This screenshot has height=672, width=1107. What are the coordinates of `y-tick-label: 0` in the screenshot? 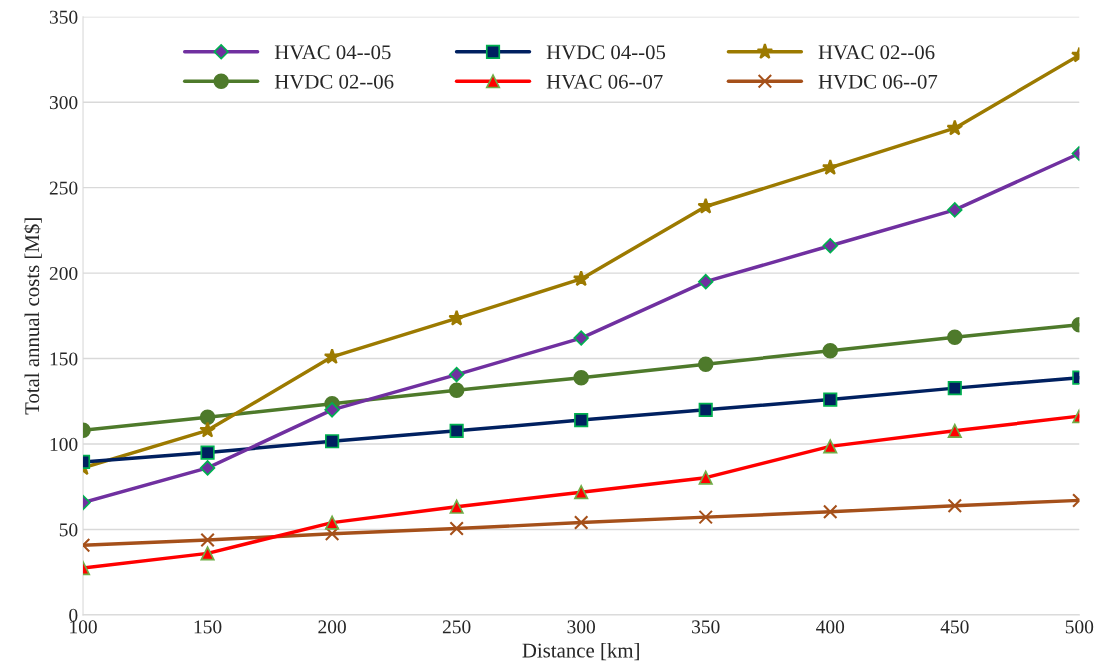 It's located at (73, 615).